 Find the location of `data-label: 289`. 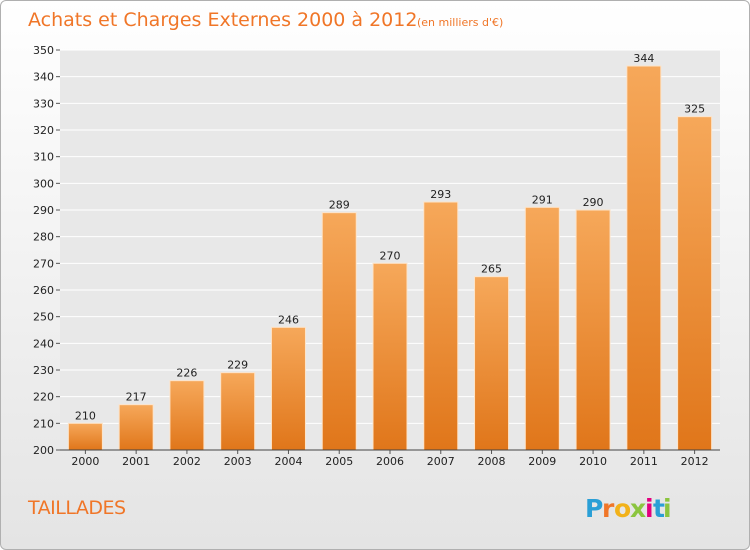

data-label: 289 is located at coordinates (339, 205).